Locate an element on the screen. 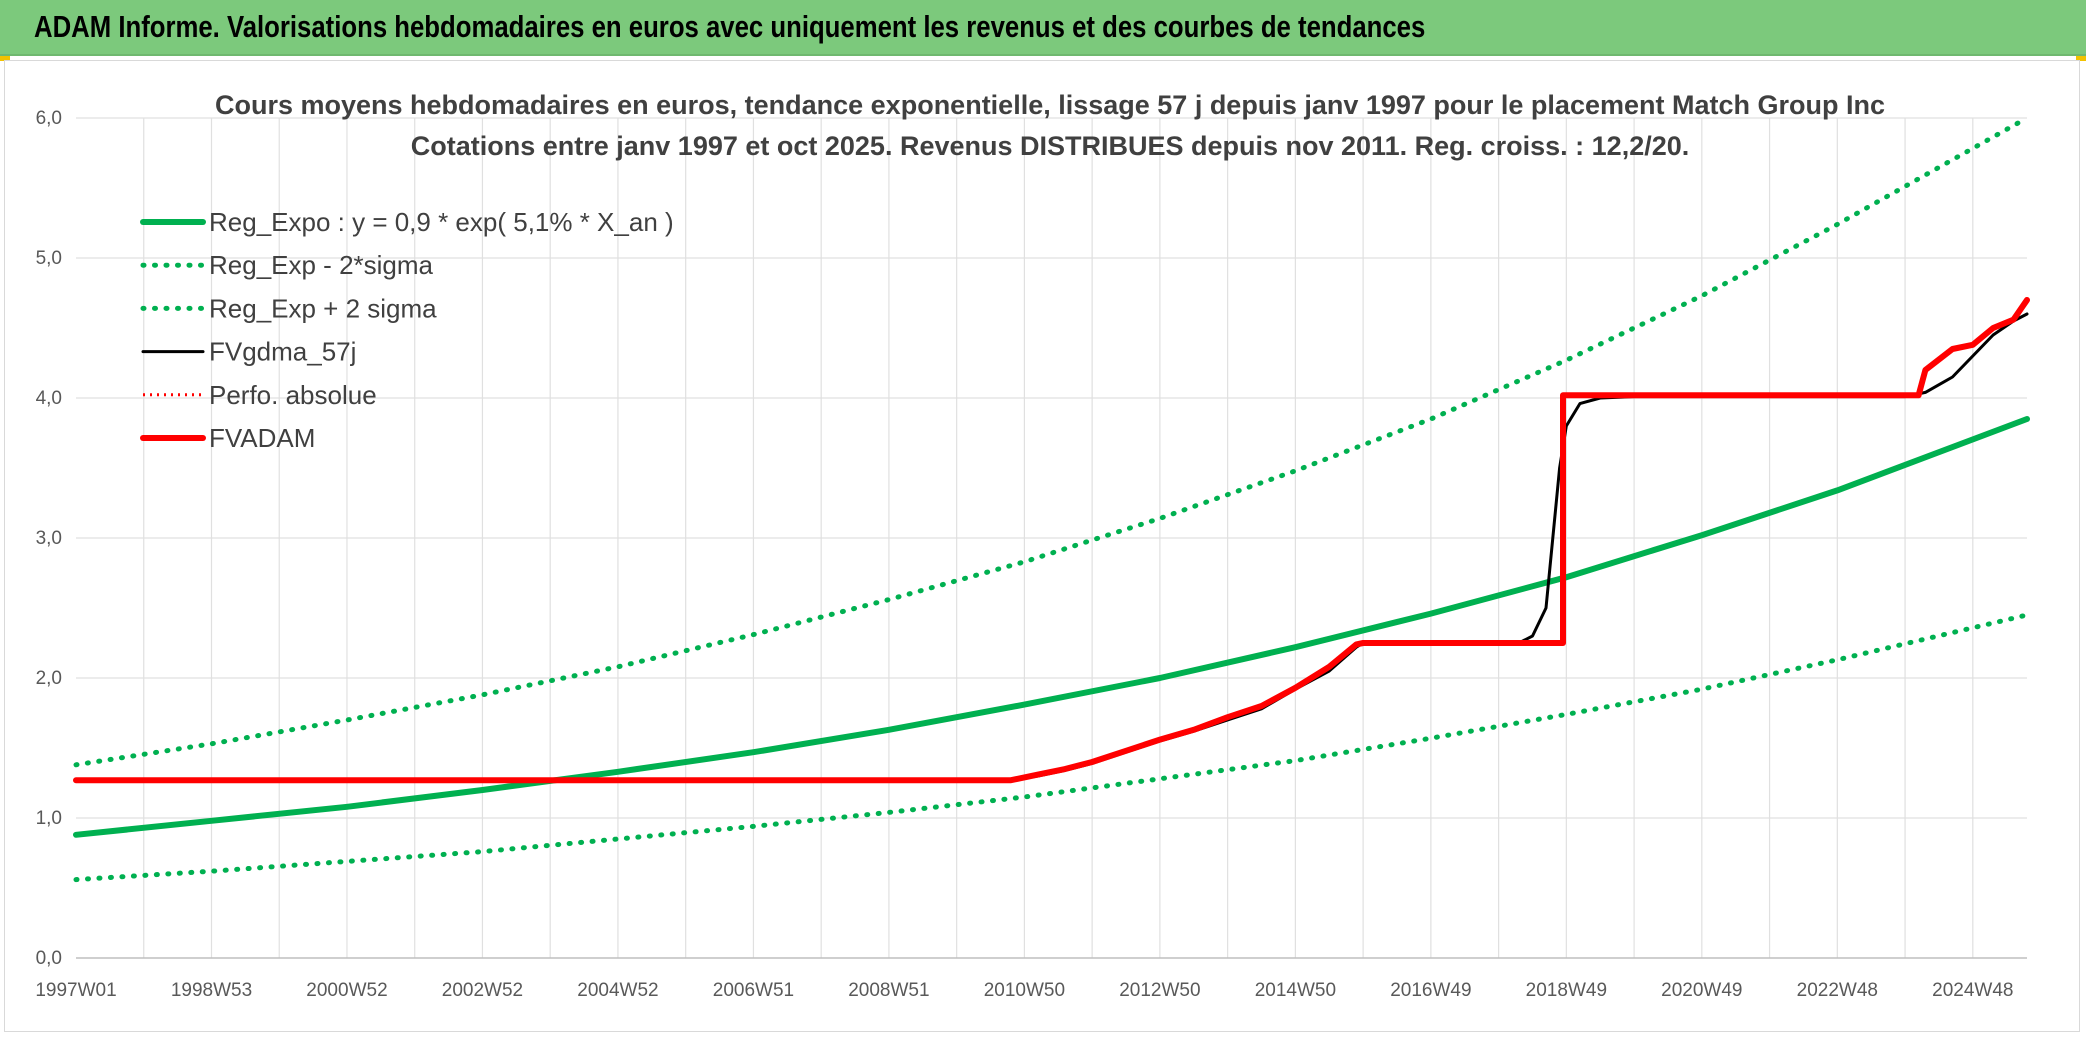 The height and width of the screenshot is (1037, 2086). x-tick-label: 2008W51 is located at coordinates (888, 990).